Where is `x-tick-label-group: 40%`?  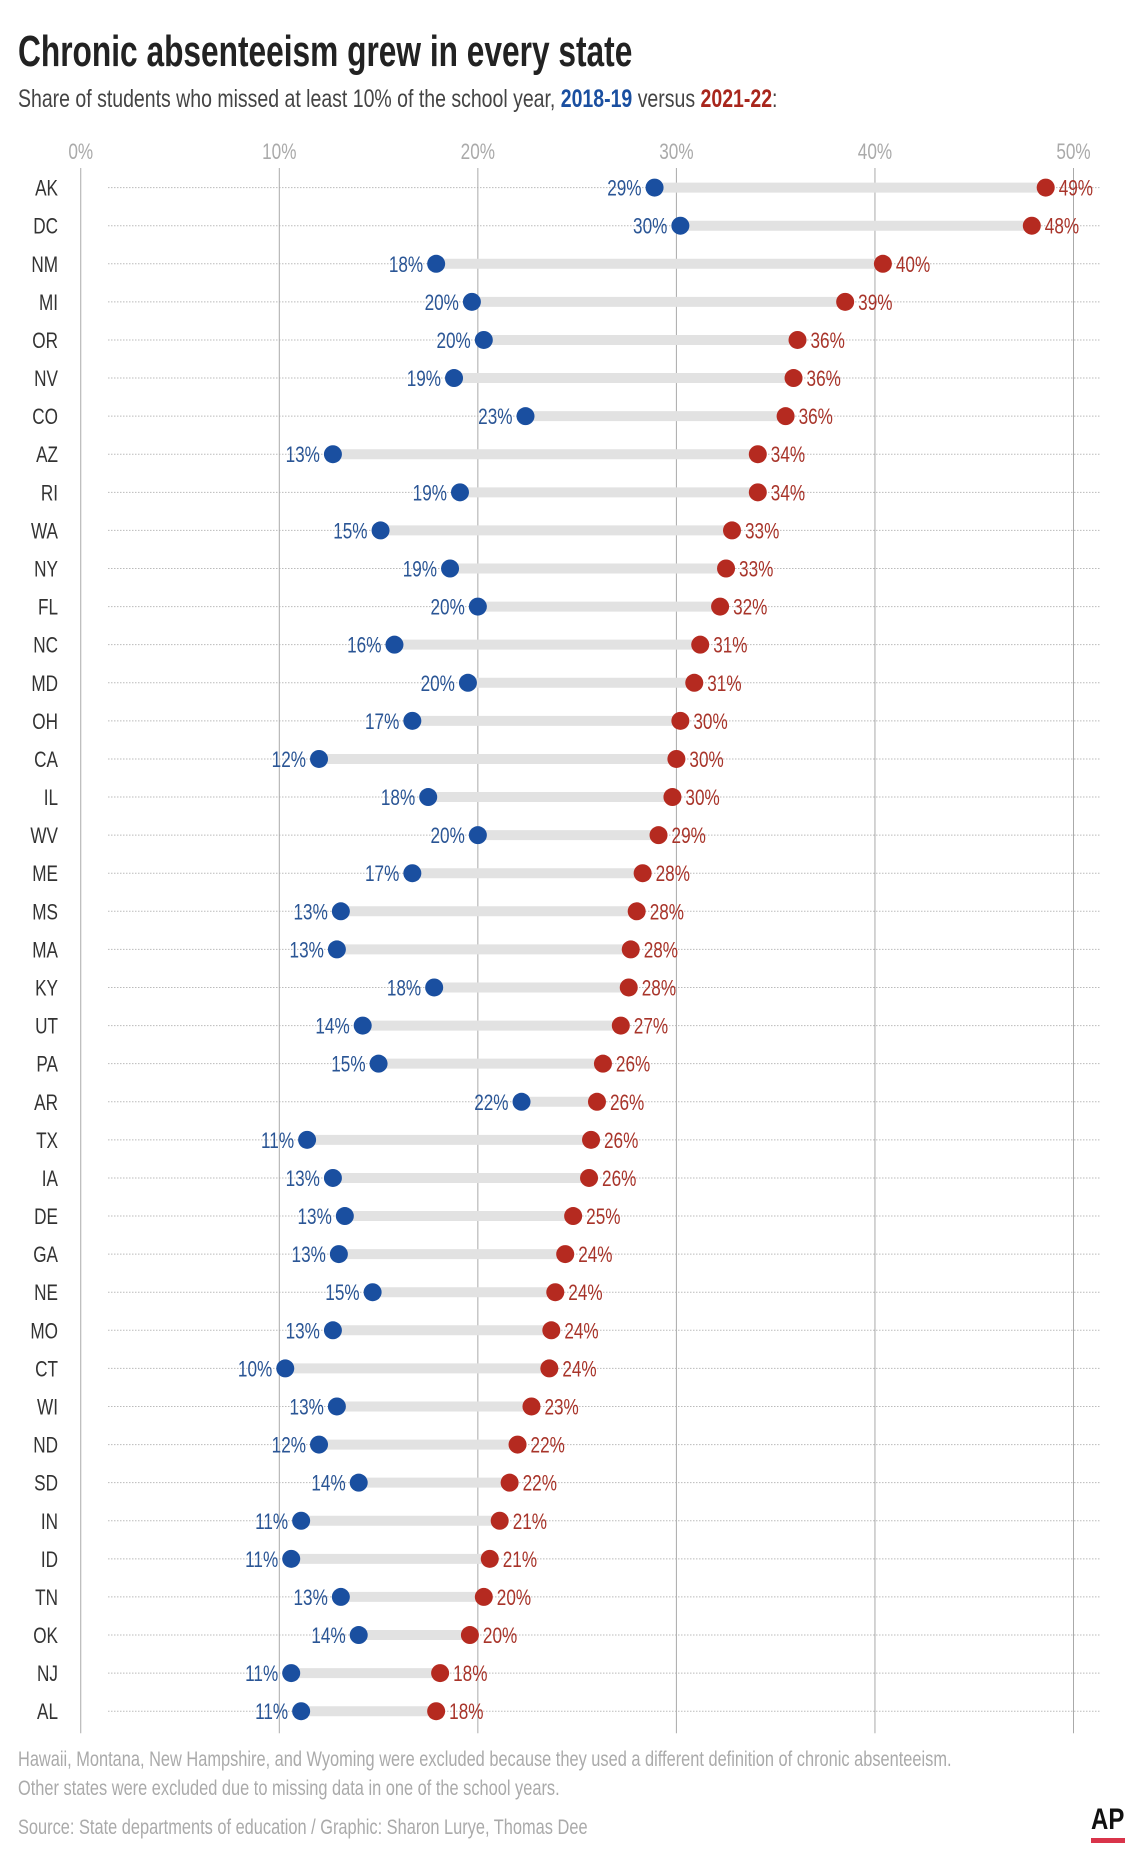 x-tick-label-group: 40% is located at coordinates (875, 152).